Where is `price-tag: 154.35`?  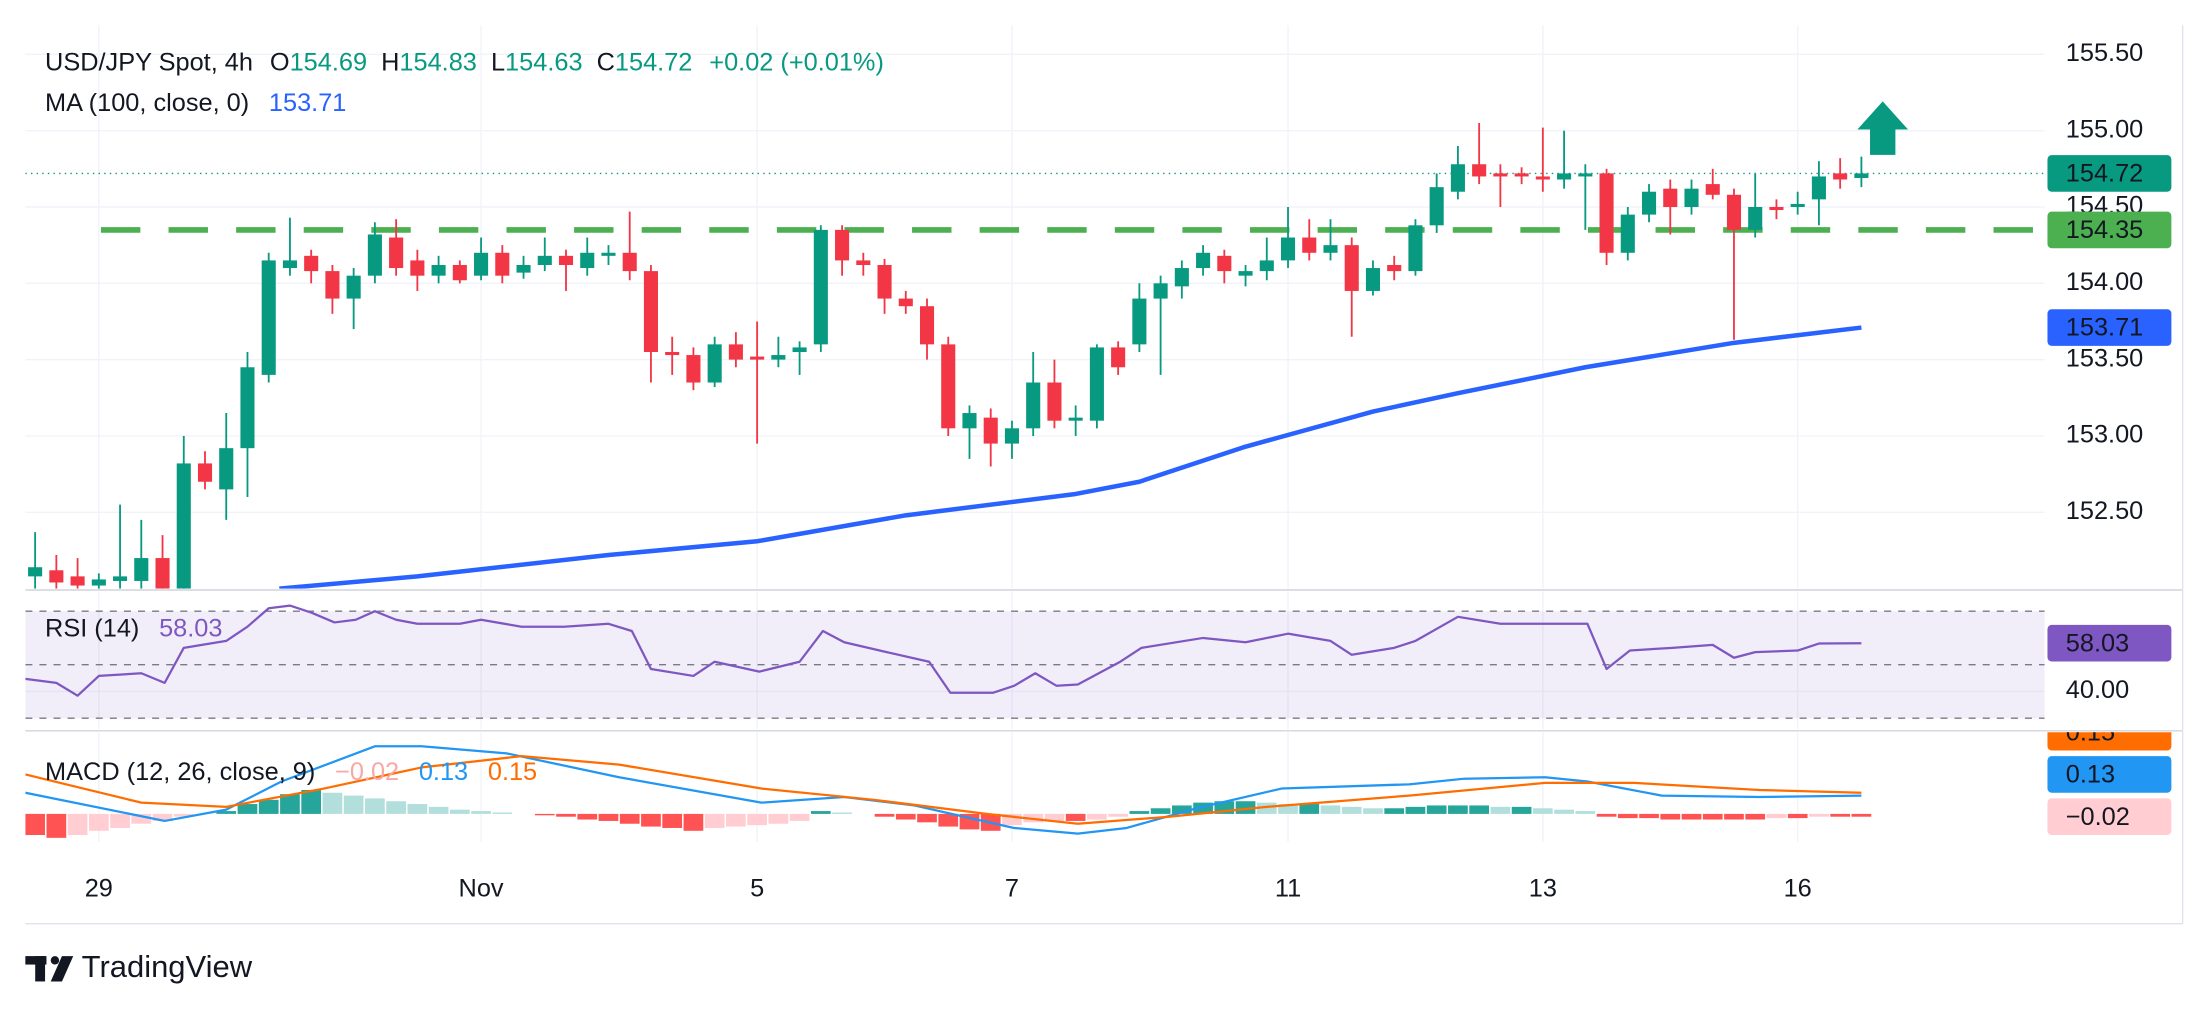
price-tag: 154.35 is located at coordinates (2109, 230).